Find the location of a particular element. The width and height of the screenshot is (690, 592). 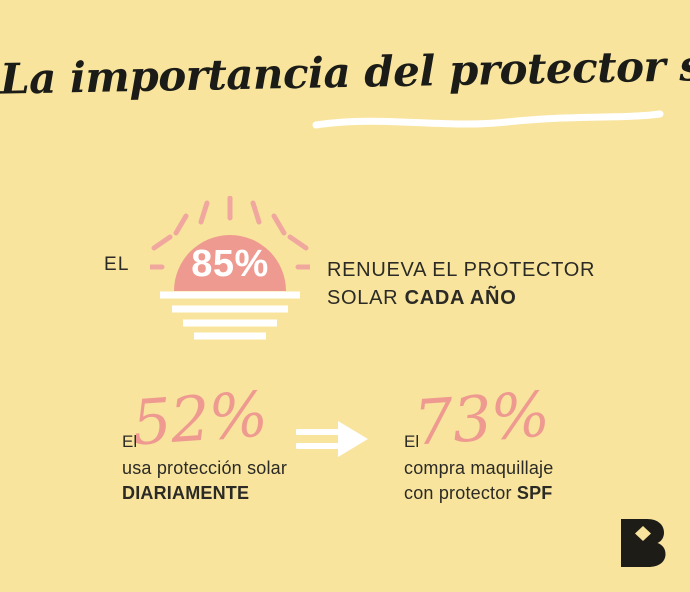

stat-description-52-line1: usa protección solar is located at coordinates (205, 468).